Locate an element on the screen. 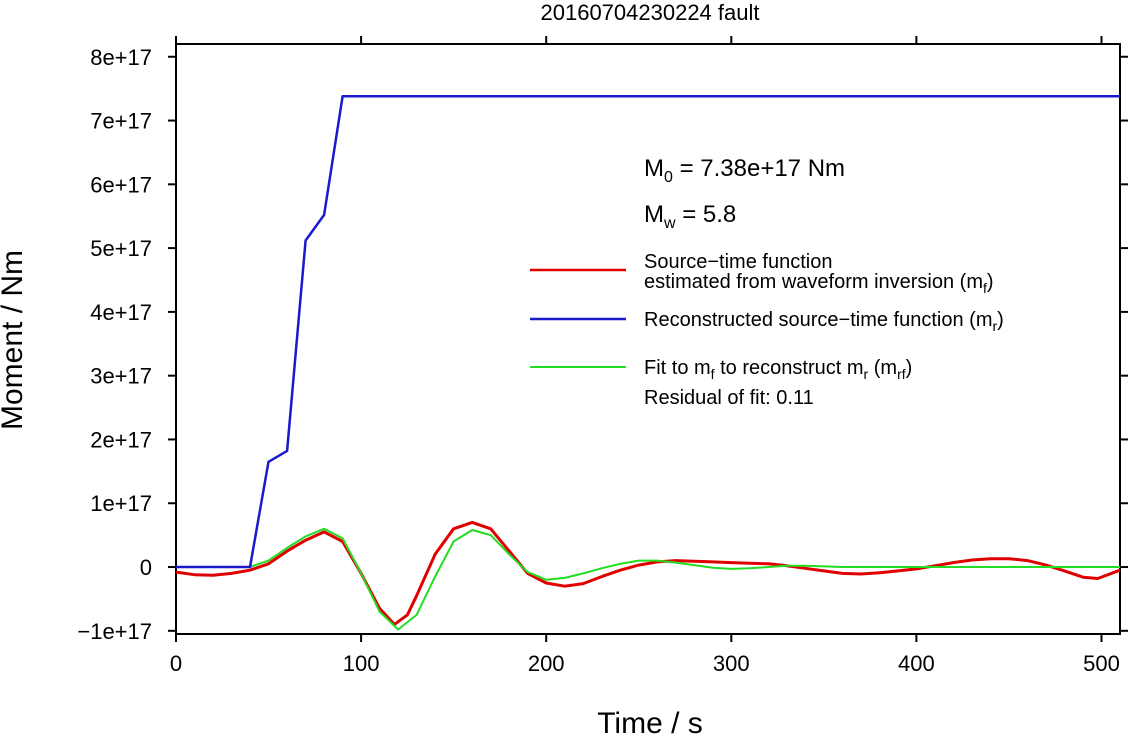 This screenshot has width=1134, height=736. legend-red-end: ) is located at coordinates (990, 282).